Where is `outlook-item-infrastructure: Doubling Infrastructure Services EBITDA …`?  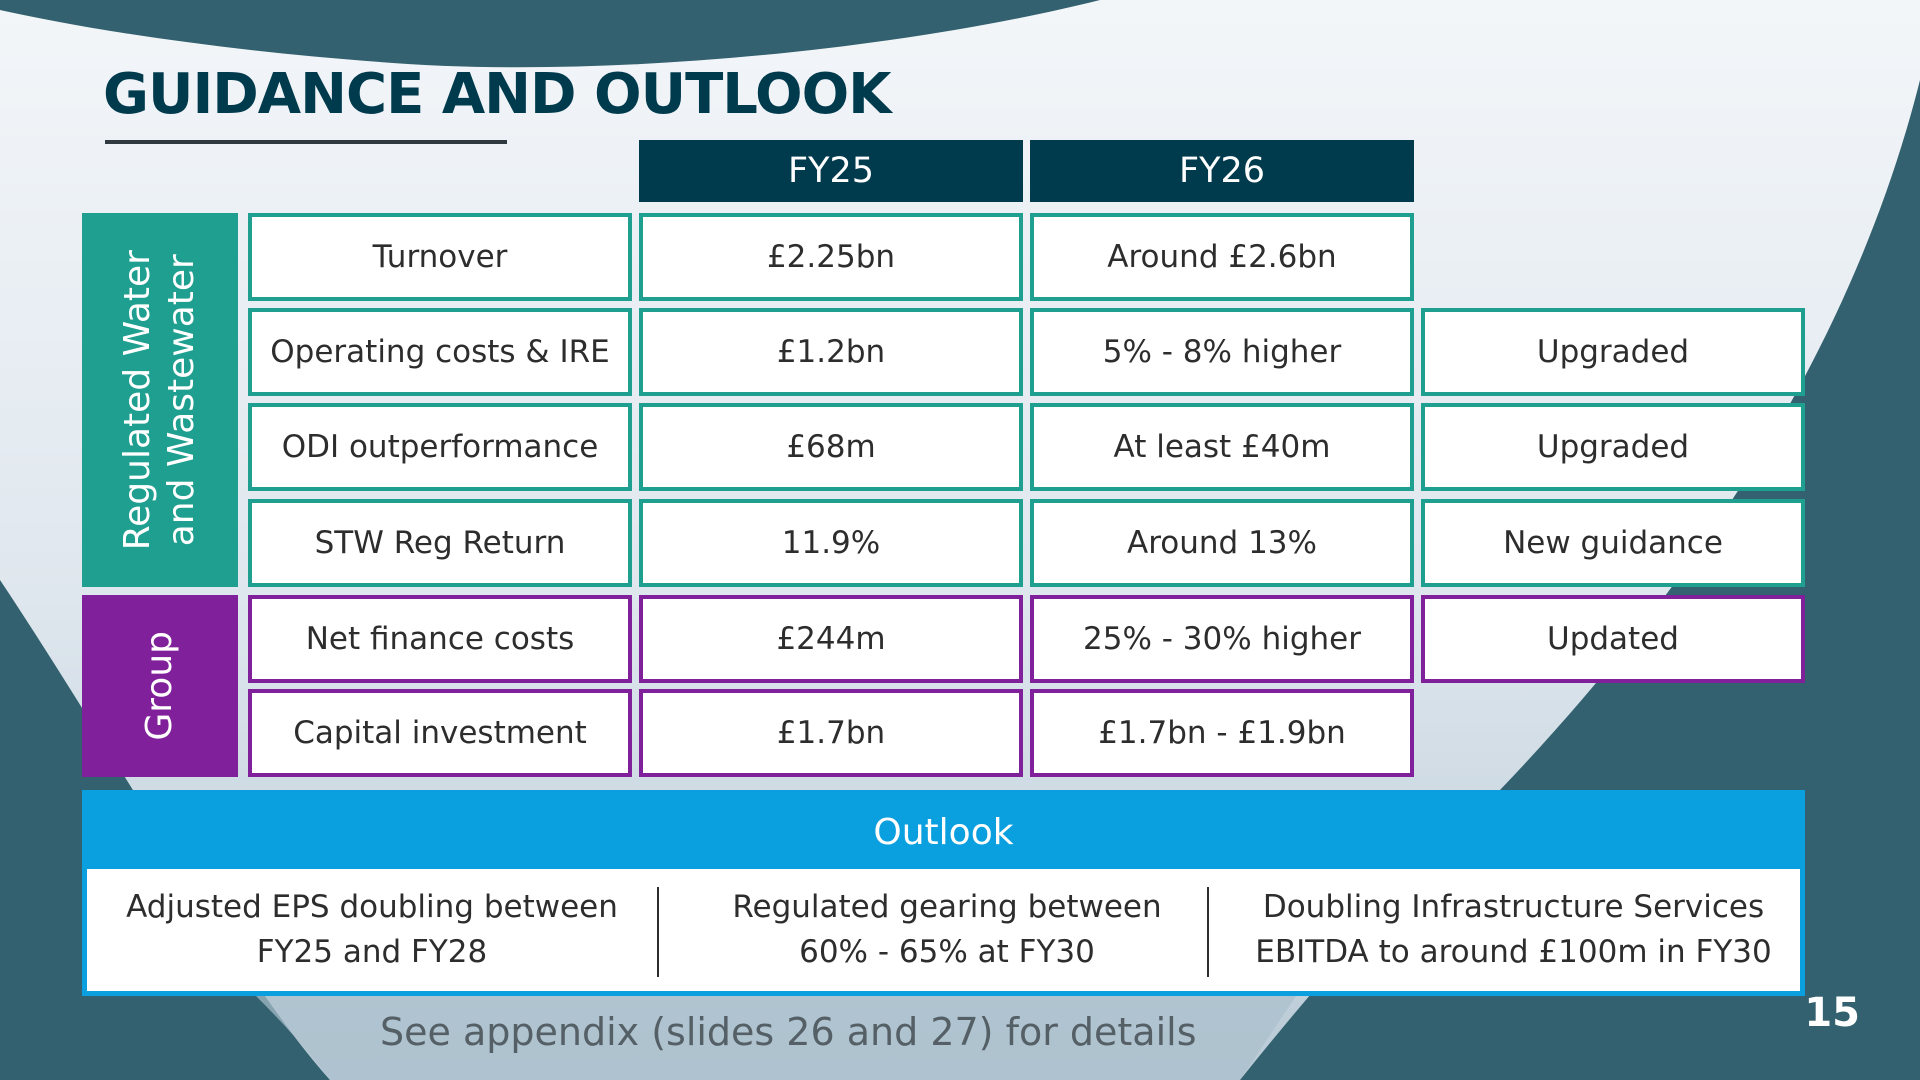 outlook-item-infrastructure: Doubling Infrastructure Services EBITDA … is located at coordinates (1513, 929).